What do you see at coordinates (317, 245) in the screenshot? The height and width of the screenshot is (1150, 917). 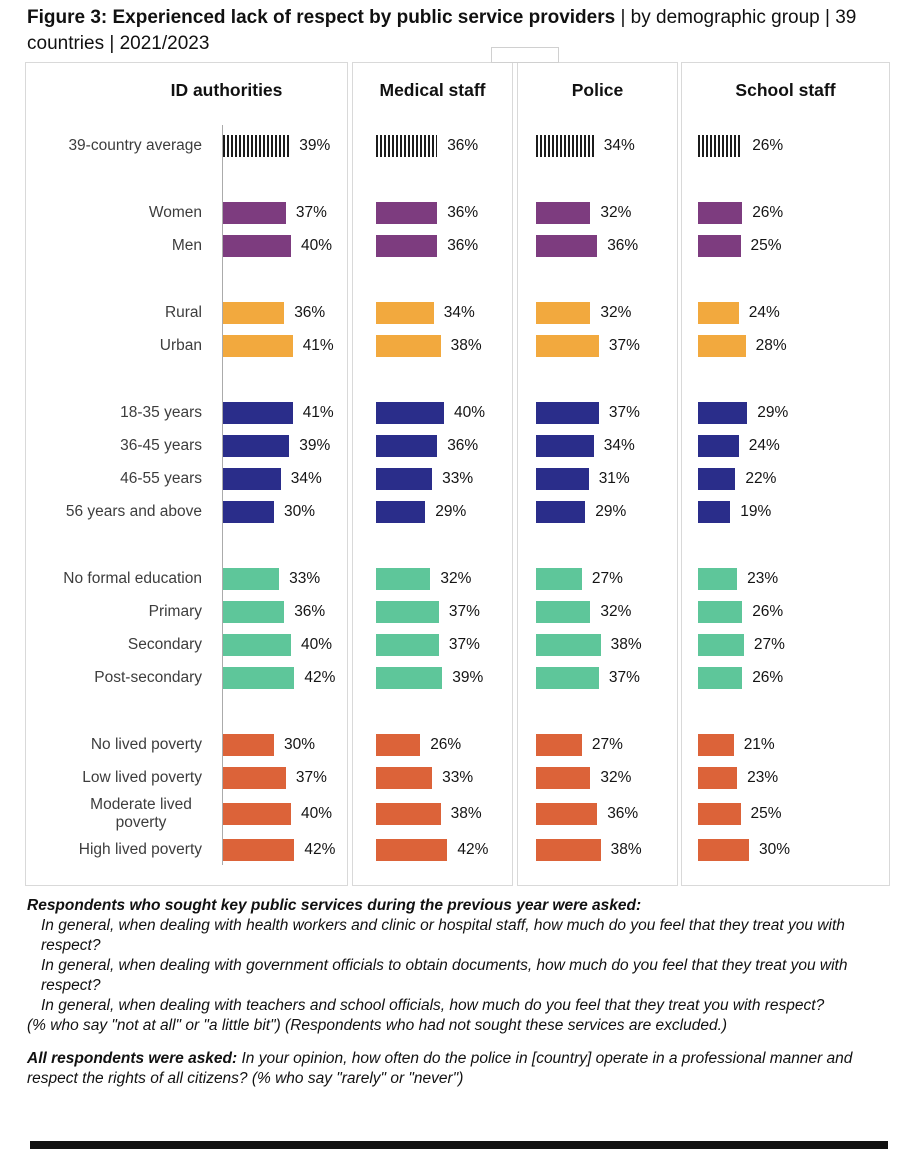 I see `value-label: 40%` at bounding box center [317, 245].